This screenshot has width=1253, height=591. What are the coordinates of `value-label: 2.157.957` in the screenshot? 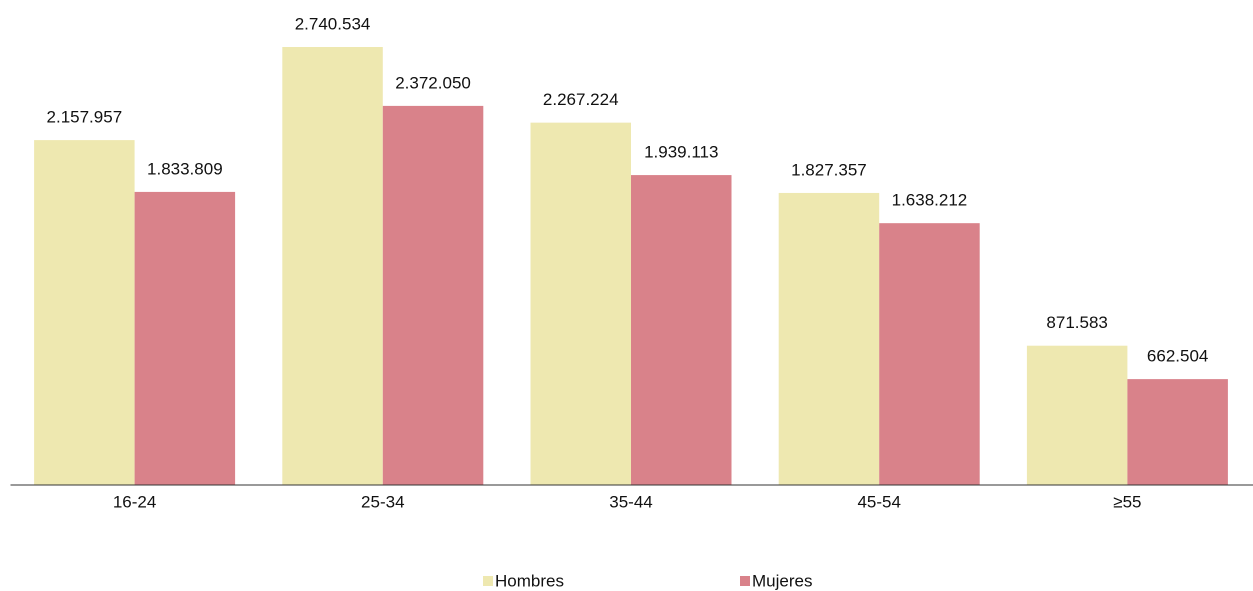 It's located at (85, 117).